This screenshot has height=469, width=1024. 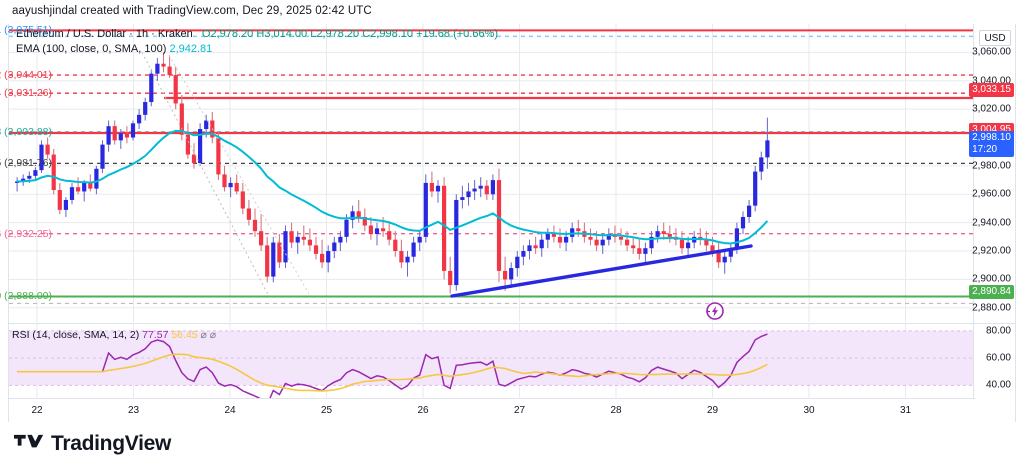 I want to click on last-price-value: 2,998.10, so click(x=991, y=138).